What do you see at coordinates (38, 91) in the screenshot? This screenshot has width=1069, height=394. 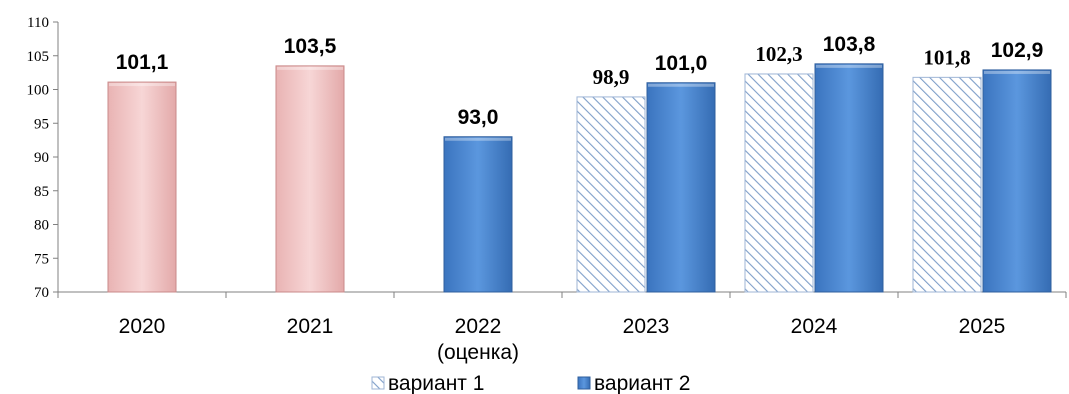 I see `y-tick-label: 100` at bounding box center [38, 91].